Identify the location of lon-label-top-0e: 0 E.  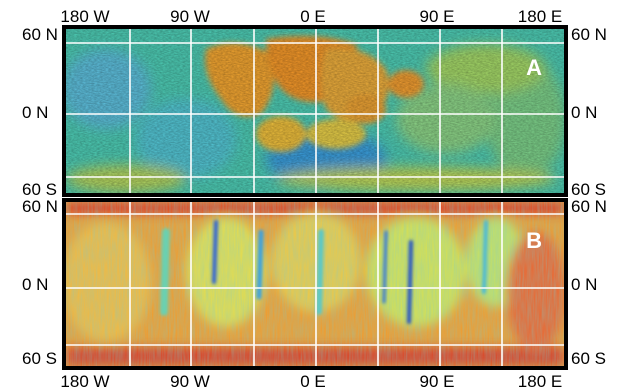
(313, 16).